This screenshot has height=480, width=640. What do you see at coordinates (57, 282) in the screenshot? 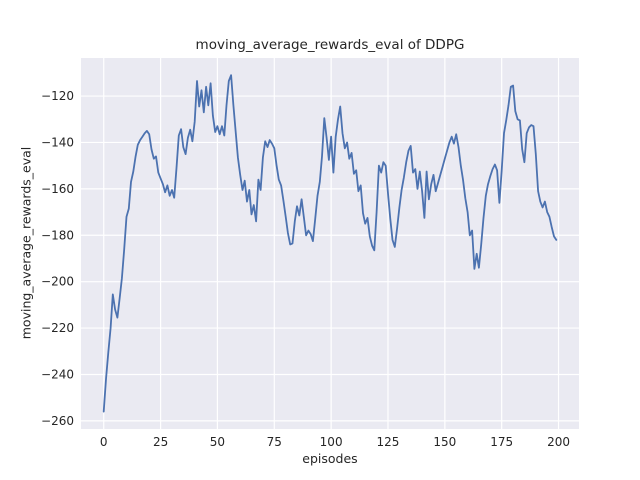
I see `y-tick-label: −200` at bounding box center [57, 282].